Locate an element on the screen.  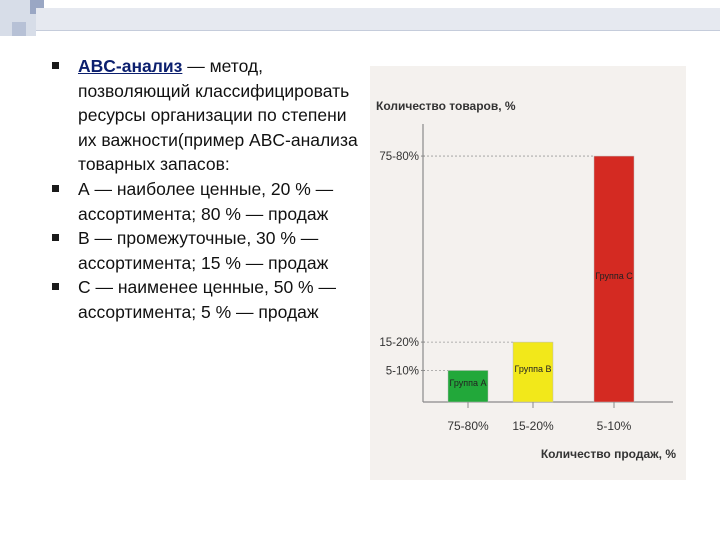
header-decoration is located at coordinates (360, 18).